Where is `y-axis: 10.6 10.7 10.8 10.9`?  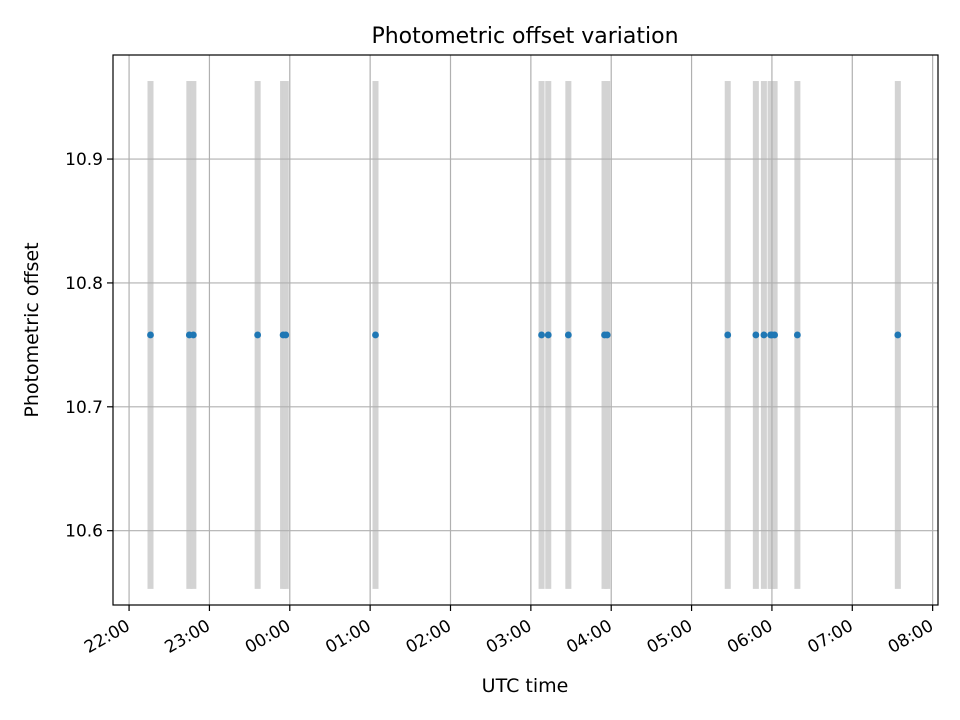 y-axis: 10.6 10.7 10.8 10.9 is located at coordinates (89, 346).